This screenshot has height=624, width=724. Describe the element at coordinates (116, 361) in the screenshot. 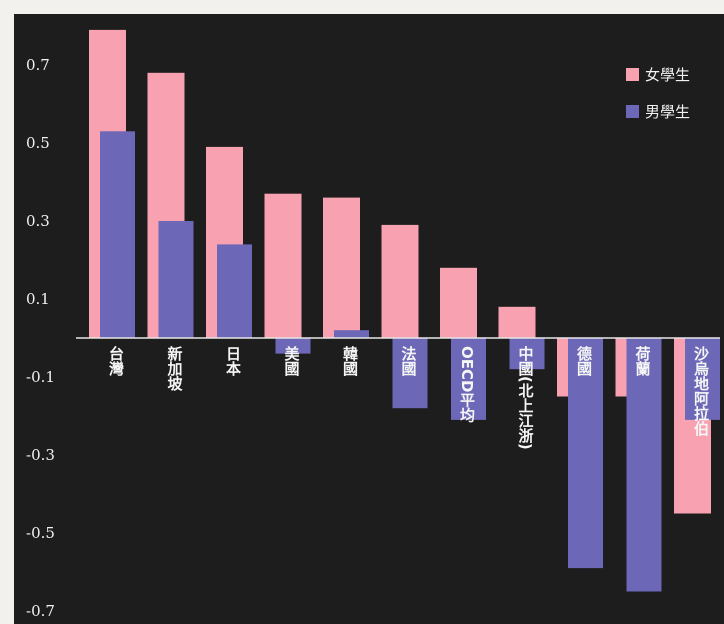

I see `category-label: 台灣` at that location.